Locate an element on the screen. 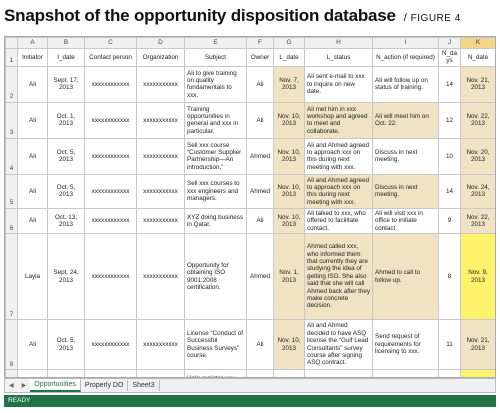 This screenshot has width=500, height=413. column-letter: F is located at coordinates (260, 43).